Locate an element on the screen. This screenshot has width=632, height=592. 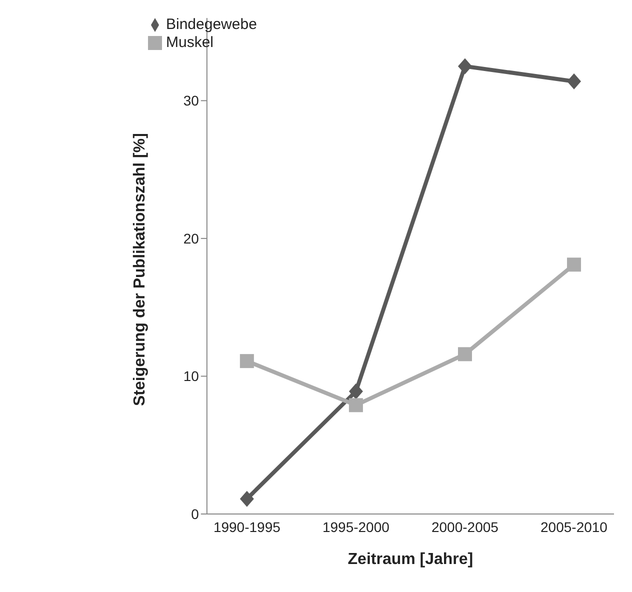
x-tick-label: 2005-2010 is located at coordinates (574, 526).